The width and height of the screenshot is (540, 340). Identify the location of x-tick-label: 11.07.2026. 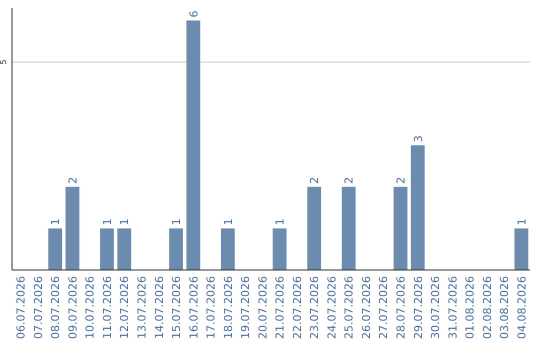
(107, 307).